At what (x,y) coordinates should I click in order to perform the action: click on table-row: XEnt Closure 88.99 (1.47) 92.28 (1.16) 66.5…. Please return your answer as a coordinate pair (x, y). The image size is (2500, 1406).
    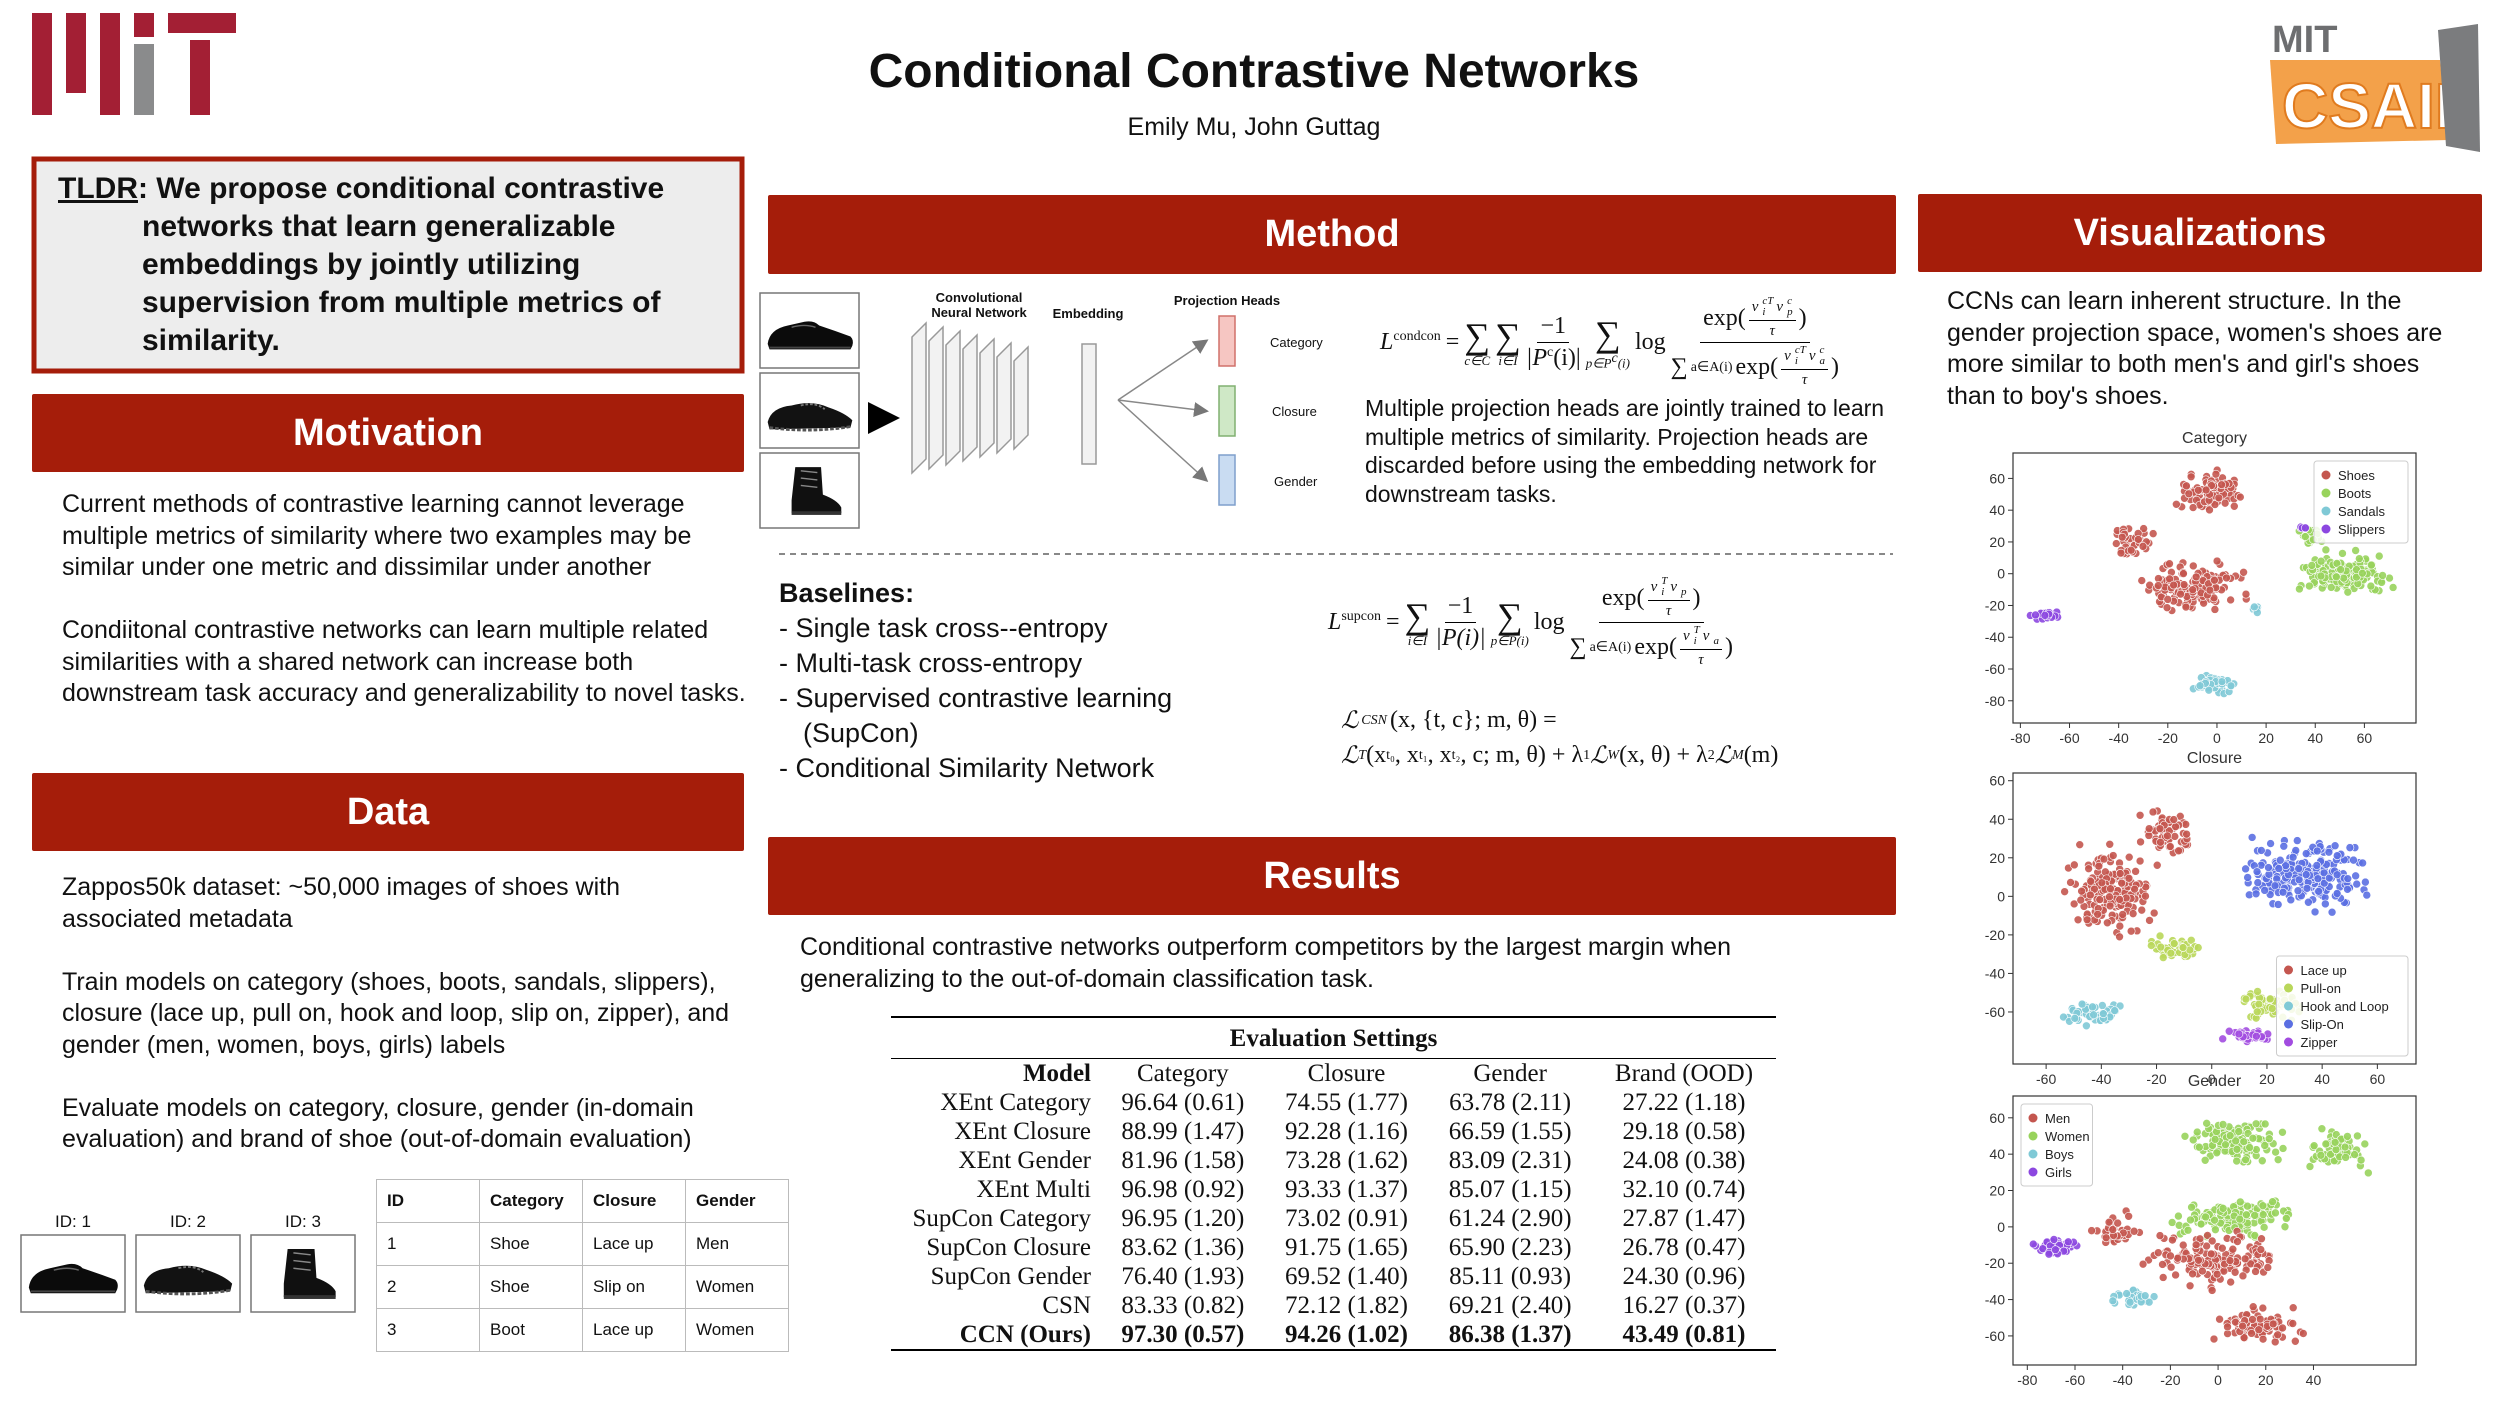
    Looking at the image, I should click on (1333, 1131).